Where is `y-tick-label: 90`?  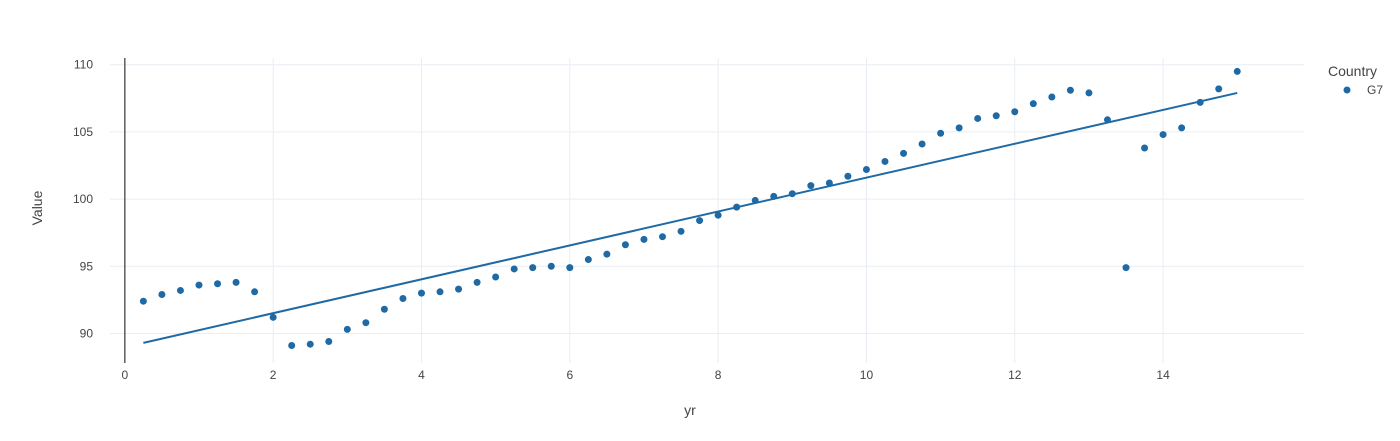
y-tick-label: 90 is located at coordinates (87, 333).